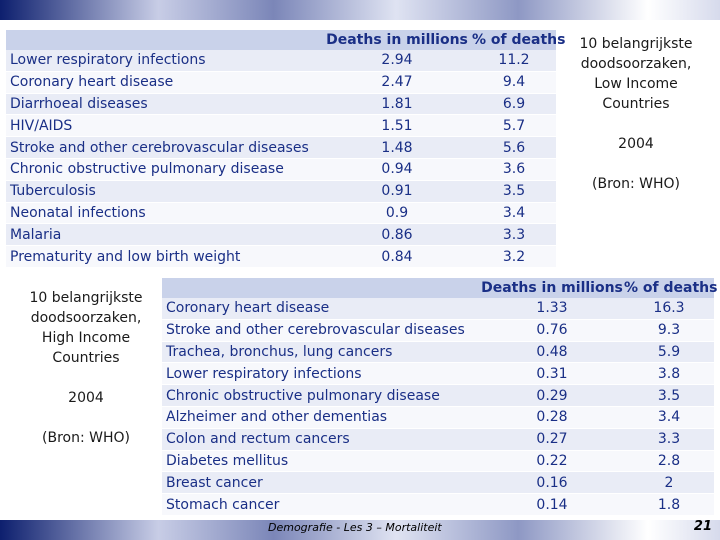 This screenshot has height=540, width=720. I want to click on pct-cell: 16.3, so click(669, 309).